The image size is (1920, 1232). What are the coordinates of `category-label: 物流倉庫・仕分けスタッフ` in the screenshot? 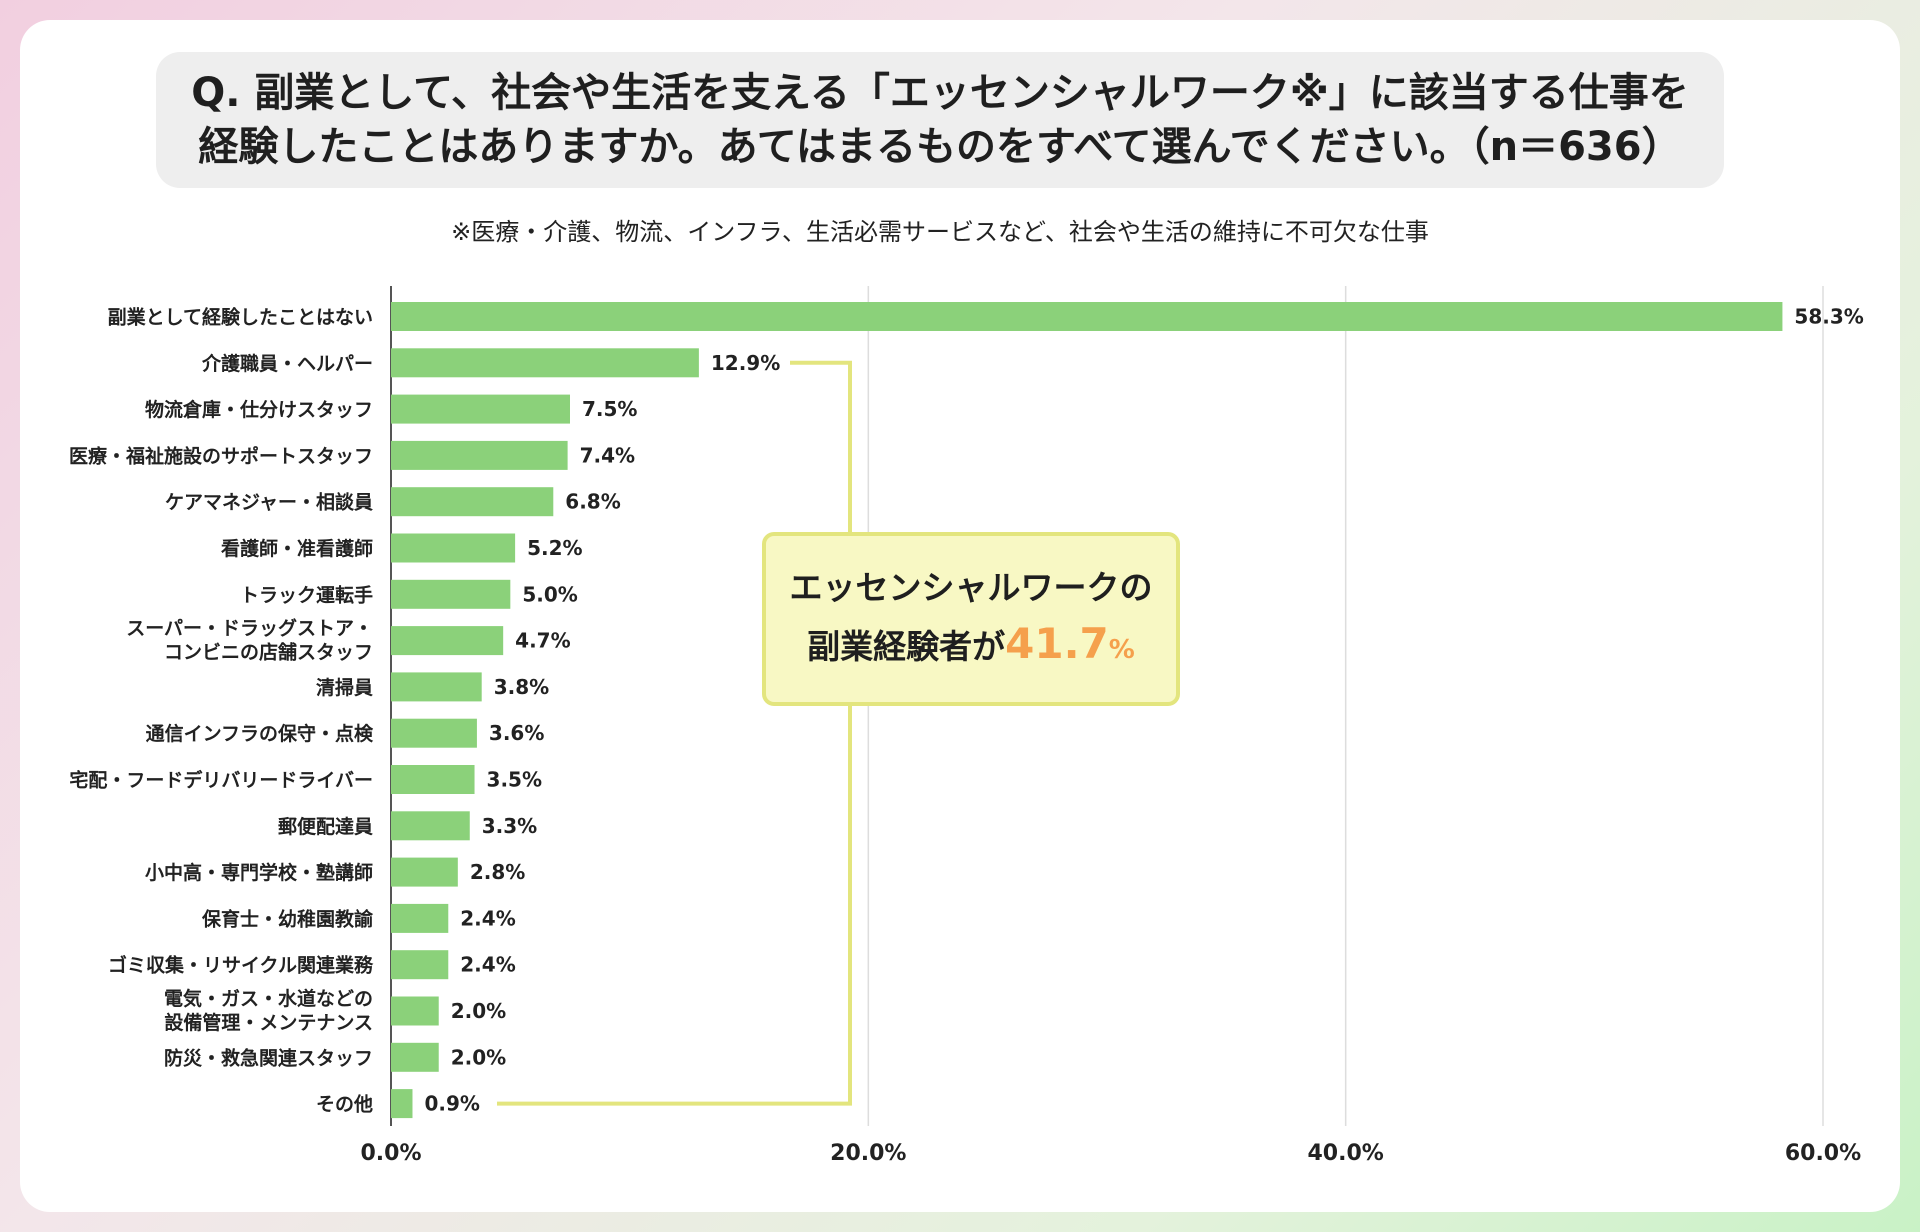 It's located at (259, 409).